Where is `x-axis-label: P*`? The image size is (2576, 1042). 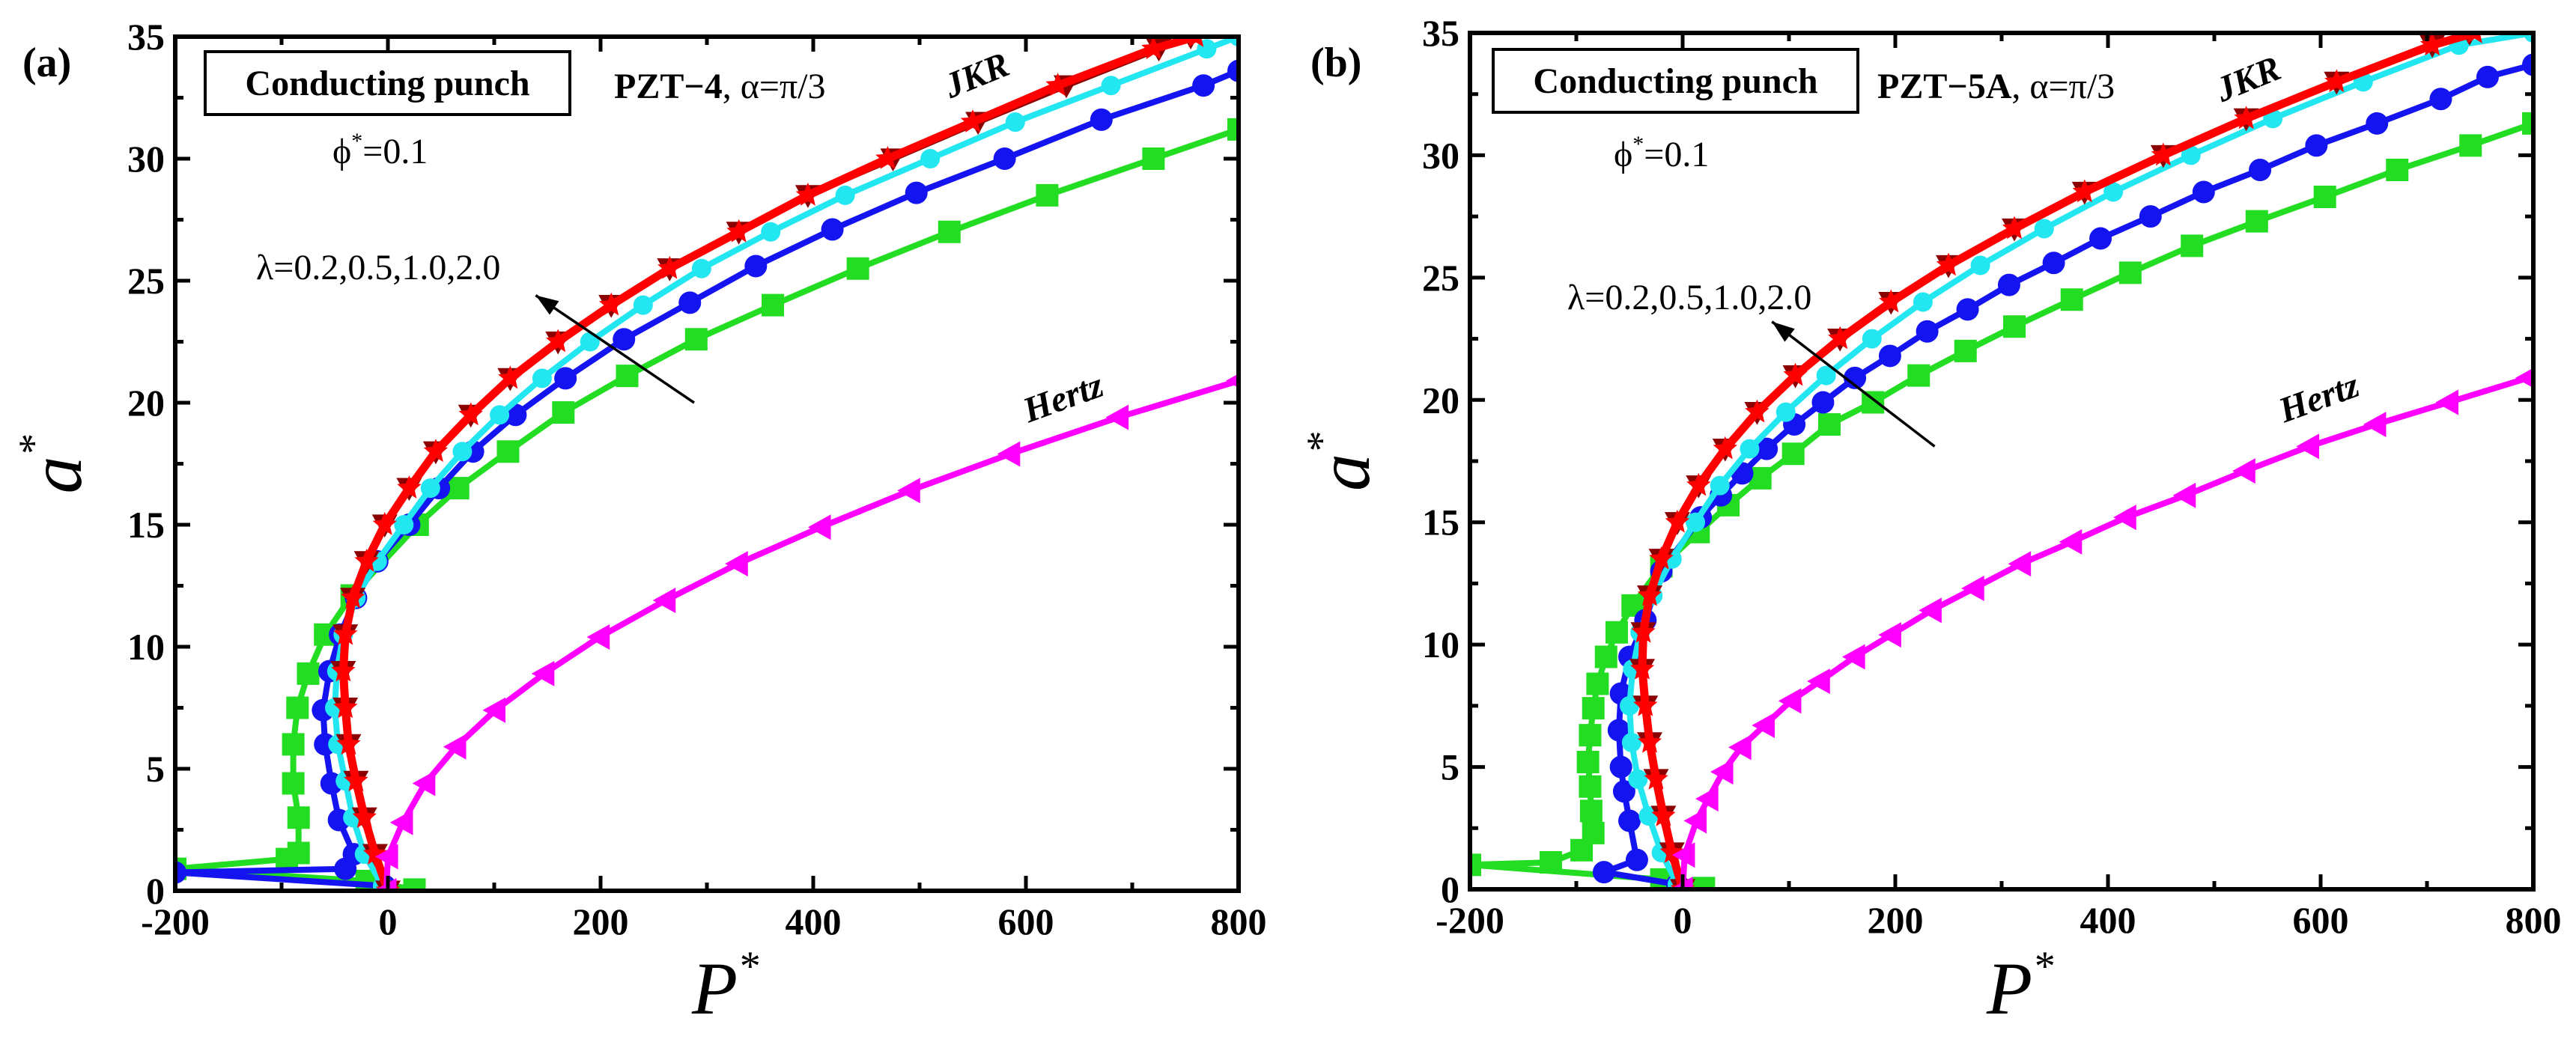 x-axis-label: P* is located at coordinates (725, 986).